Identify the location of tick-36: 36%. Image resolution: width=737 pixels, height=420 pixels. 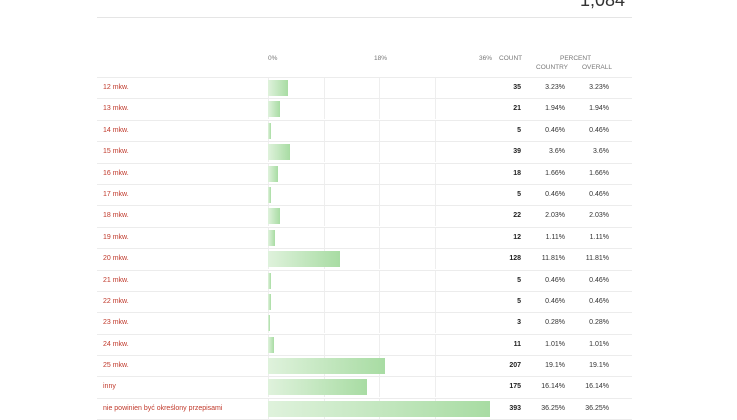
(486, 58).